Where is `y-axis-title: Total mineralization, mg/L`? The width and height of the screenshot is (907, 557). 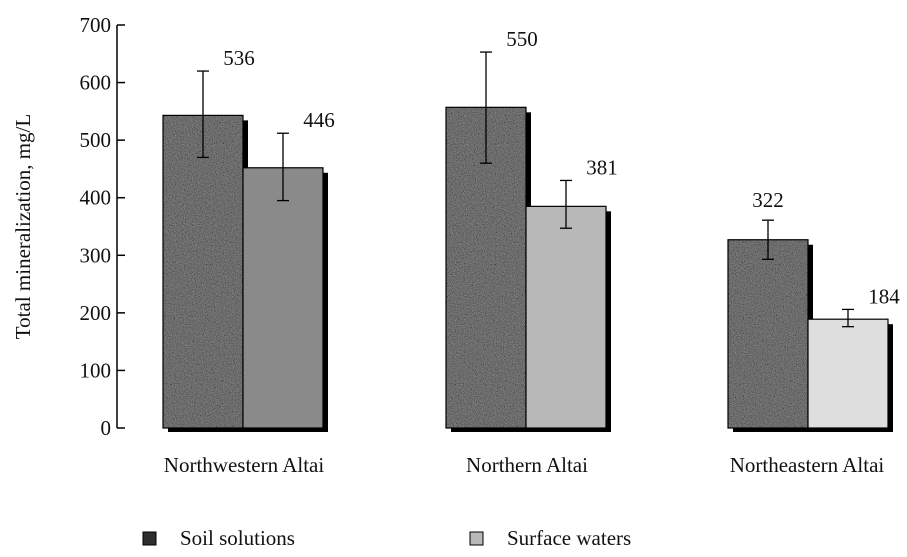 y-axis-title: Total mineralization, mg/L is located at coordinates (23, 226).